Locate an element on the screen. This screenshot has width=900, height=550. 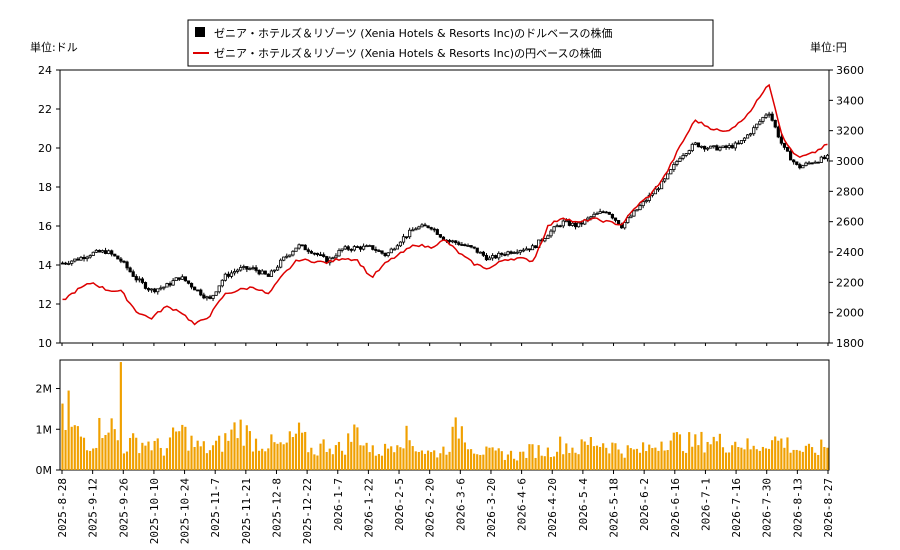
left-tick-label: 24 is located at coordinates (45, 70).